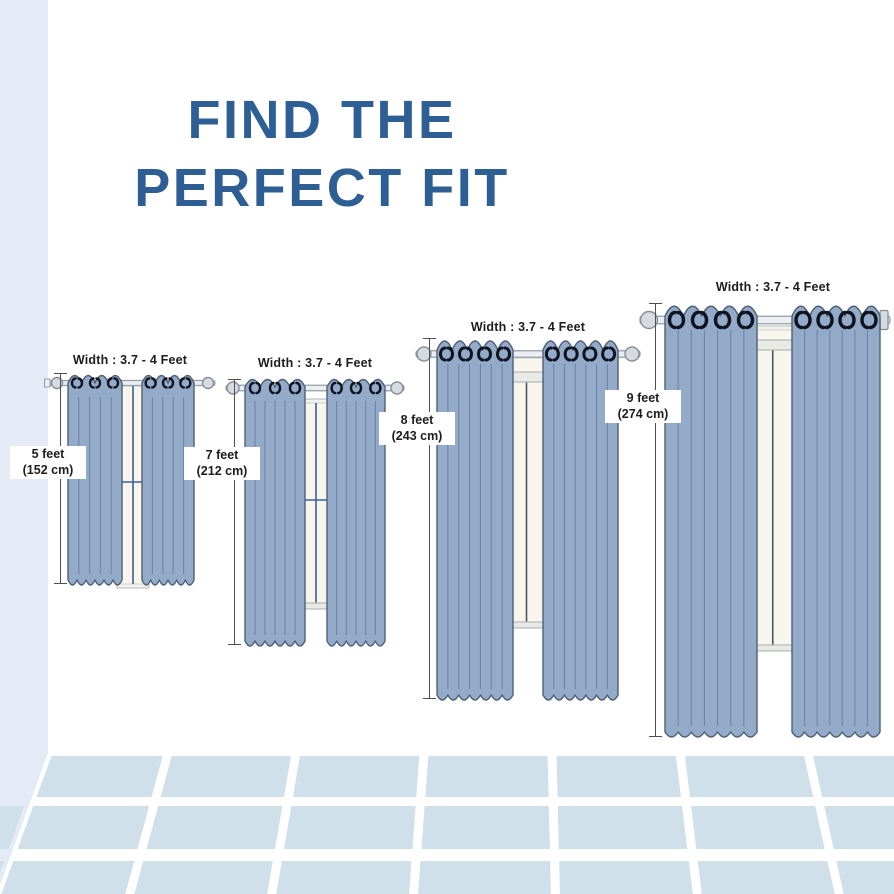  I want to click on left-wall, so click(24, 376).